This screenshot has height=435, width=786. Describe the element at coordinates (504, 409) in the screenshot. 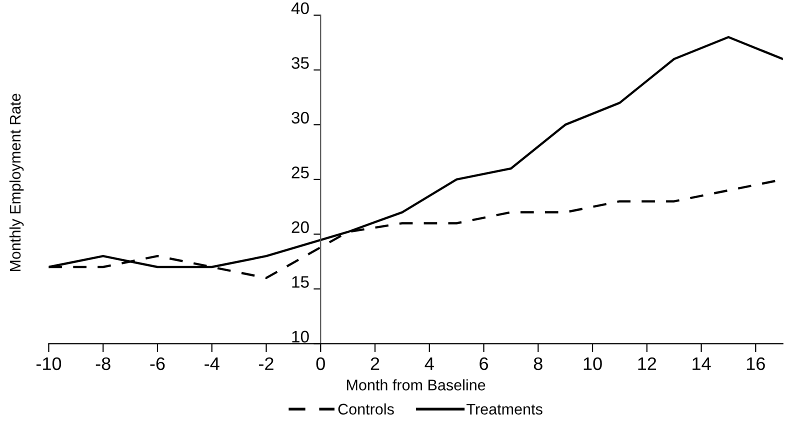

I see `legend-label: Treatments` at that location.